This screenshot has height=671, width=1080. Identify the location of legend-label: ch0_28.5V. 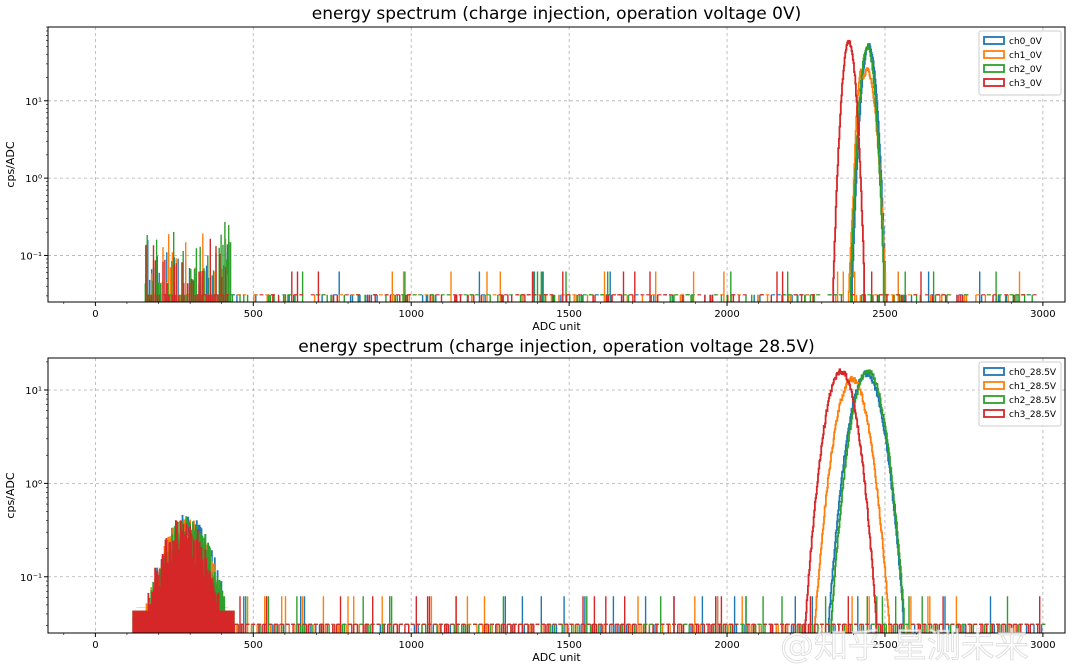
(1033, 373).